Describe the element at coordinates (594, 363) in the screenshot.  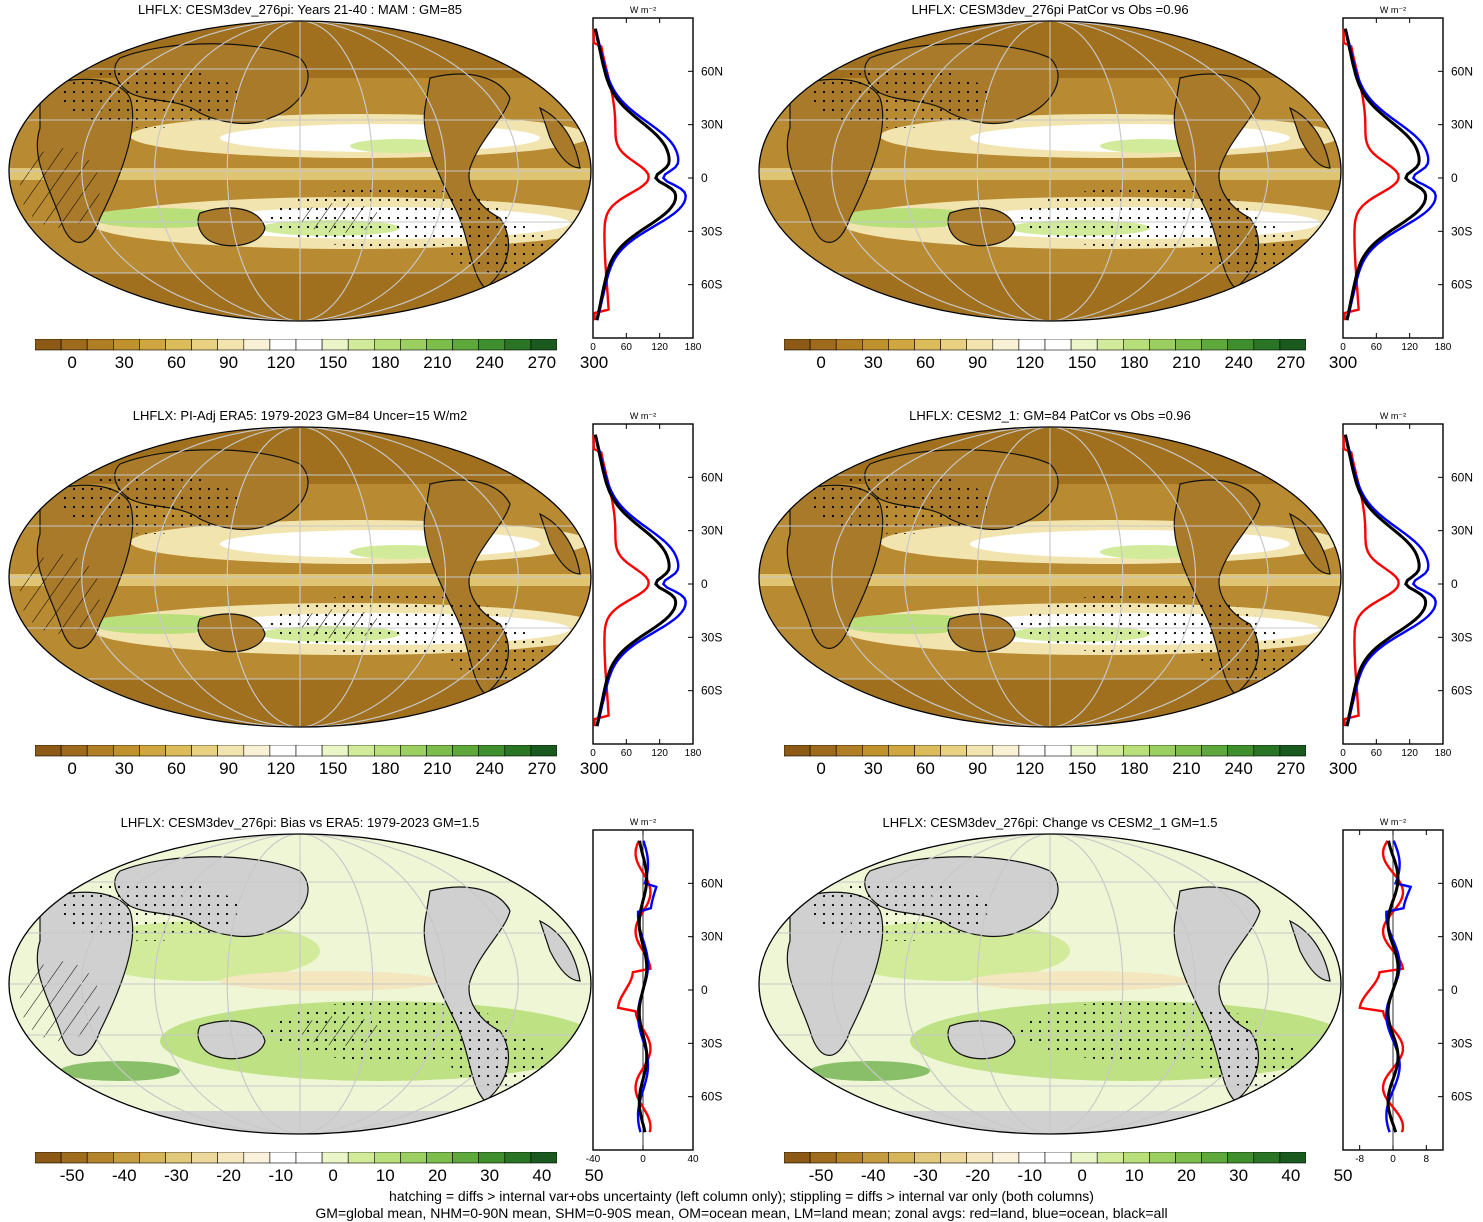
I see `colorbar-label: 300` at that location.